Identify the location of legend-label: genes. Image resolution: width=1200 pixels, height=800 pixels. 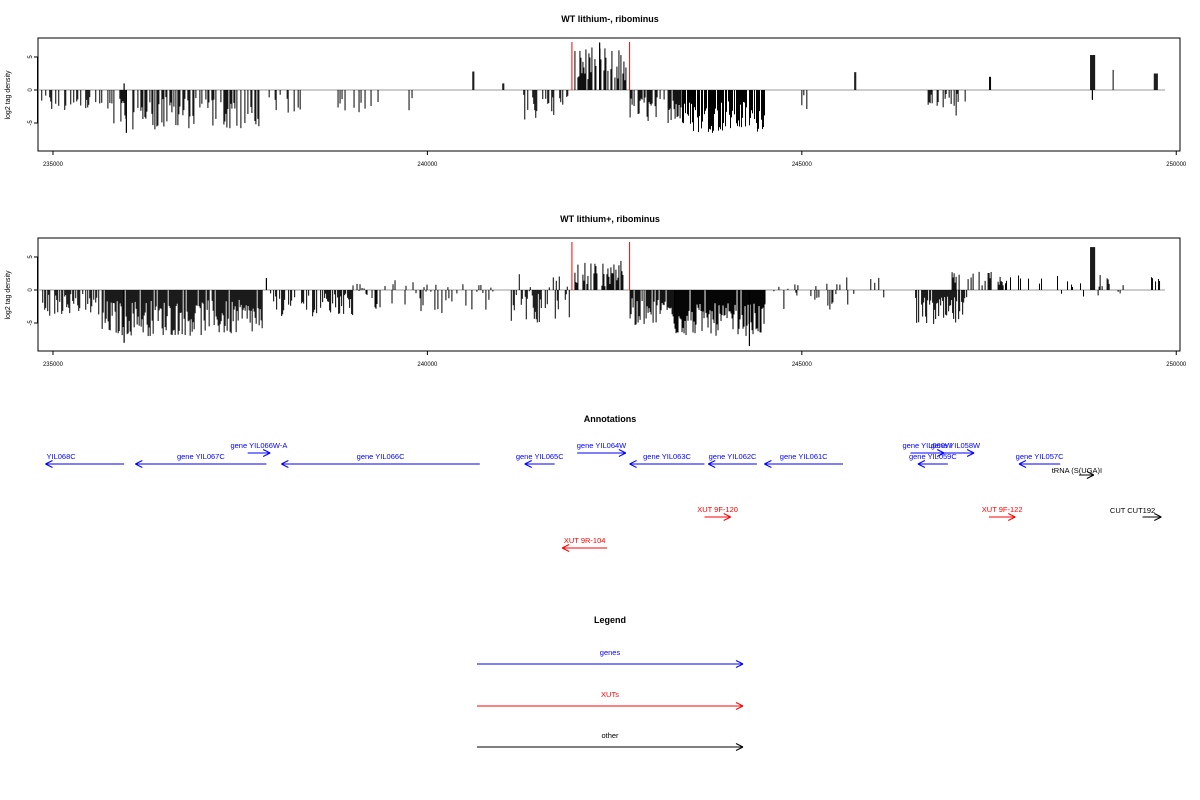
(610, 652).